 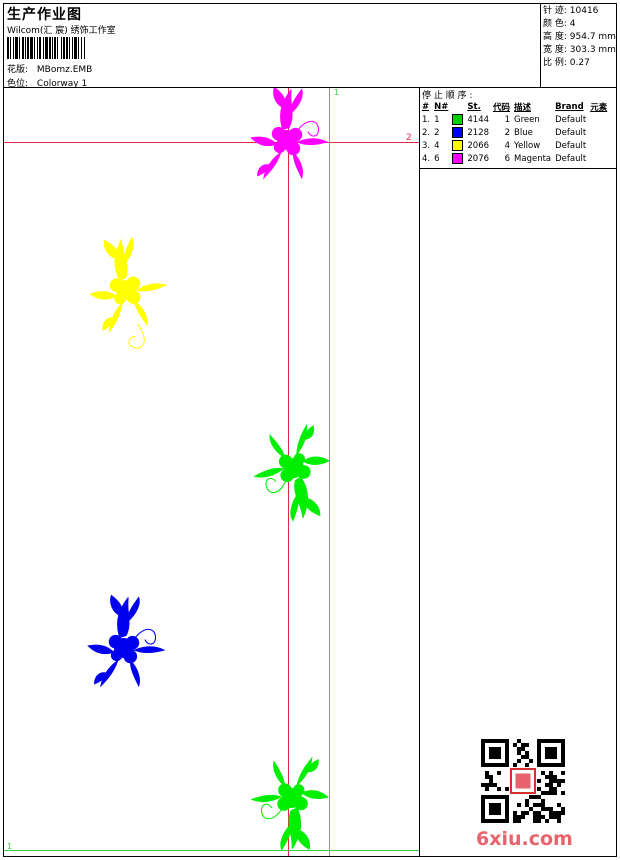 I want to click on row-index: 2., so click(x=426, y=132).